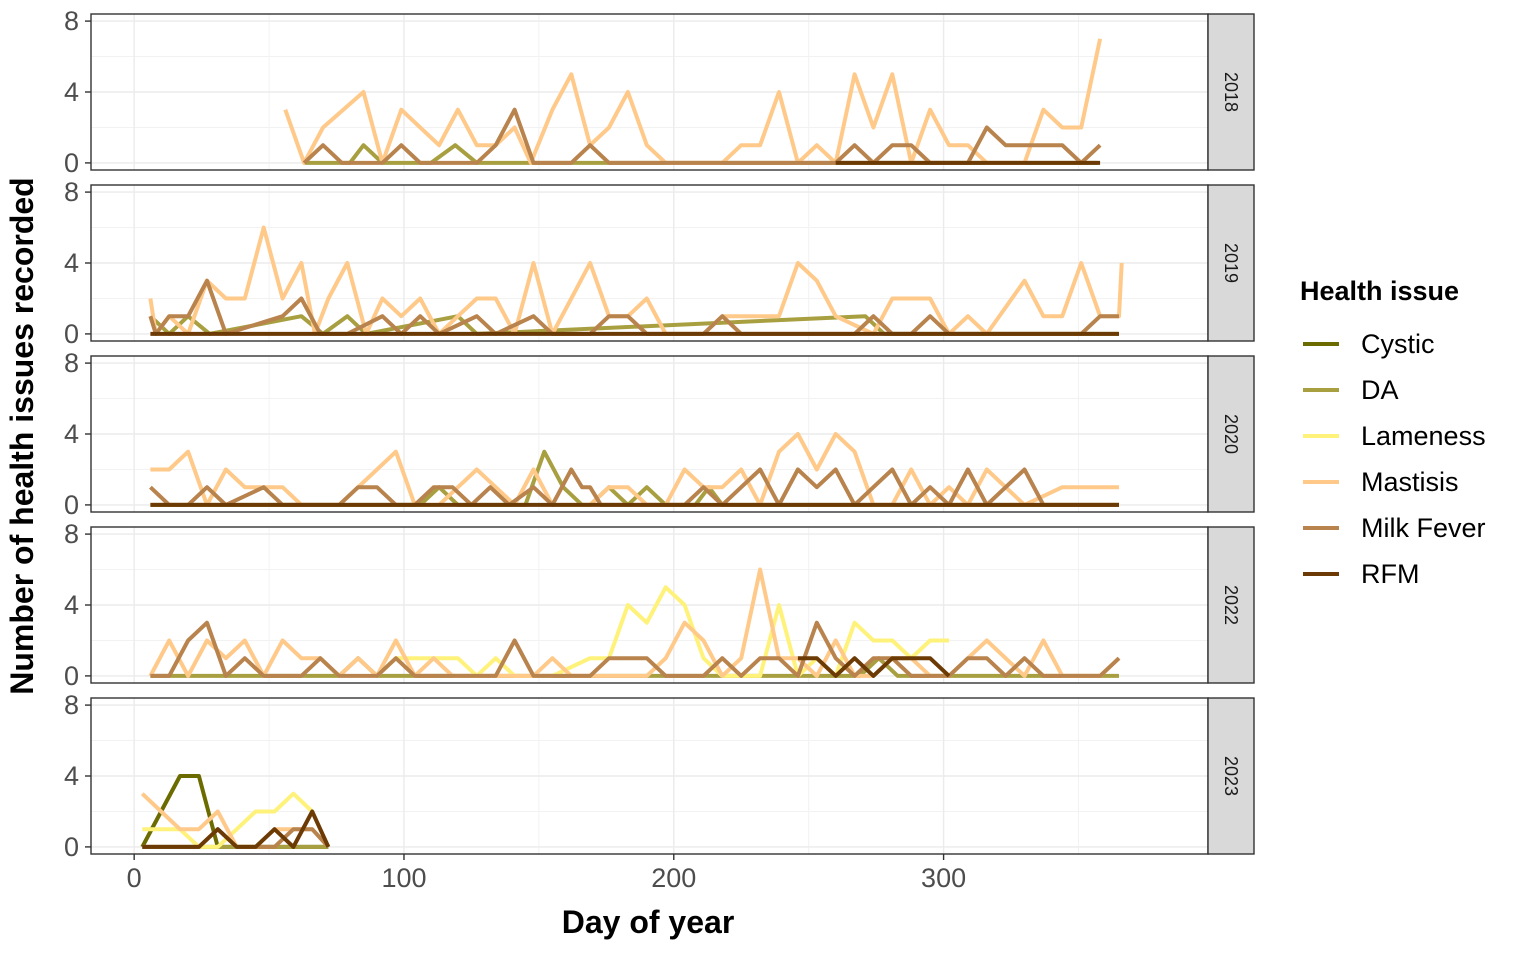 This screenshot has height=960, width=1536. I want to click on x-tick-label: 0, so click(134, 878).